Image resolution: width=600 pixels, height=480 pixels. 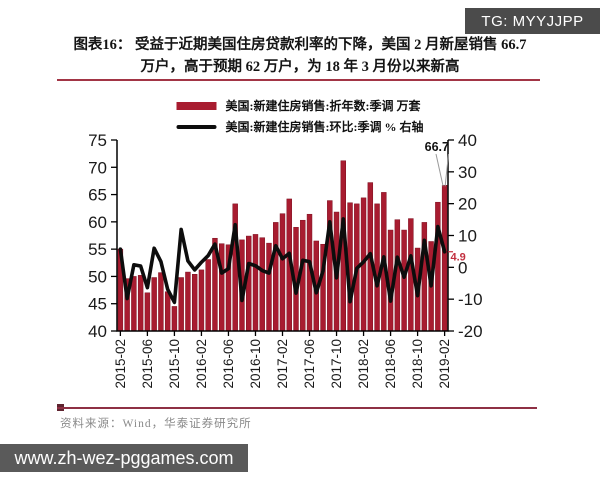 I want to click on right-axis-tick-label: 0, so click(x=462, y=267).